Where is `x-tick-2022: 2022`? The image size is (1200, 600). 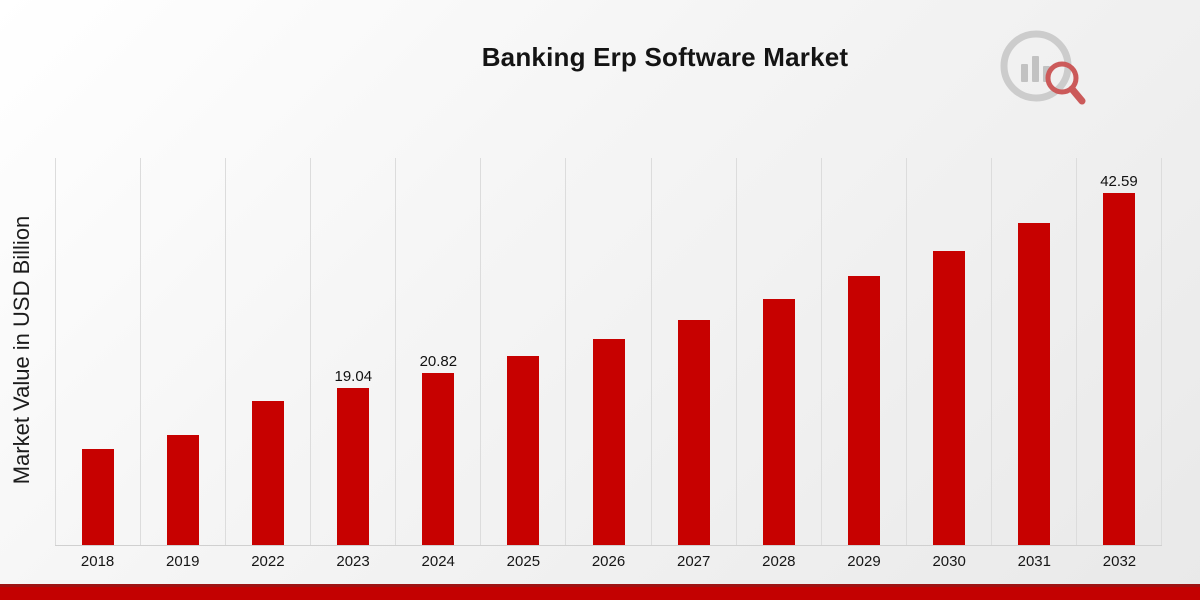
x-tick-2022: 2022 is located at coordinates (268, 561).